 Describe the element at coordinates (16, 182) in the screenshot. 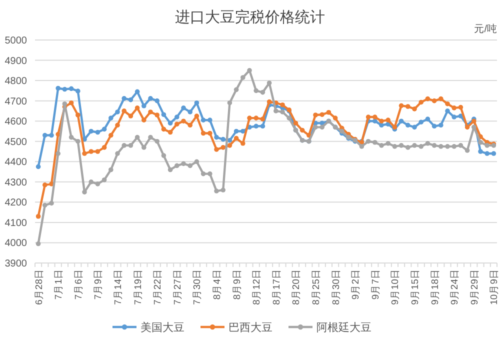

I see `y-tick-label: 4300` at that location.